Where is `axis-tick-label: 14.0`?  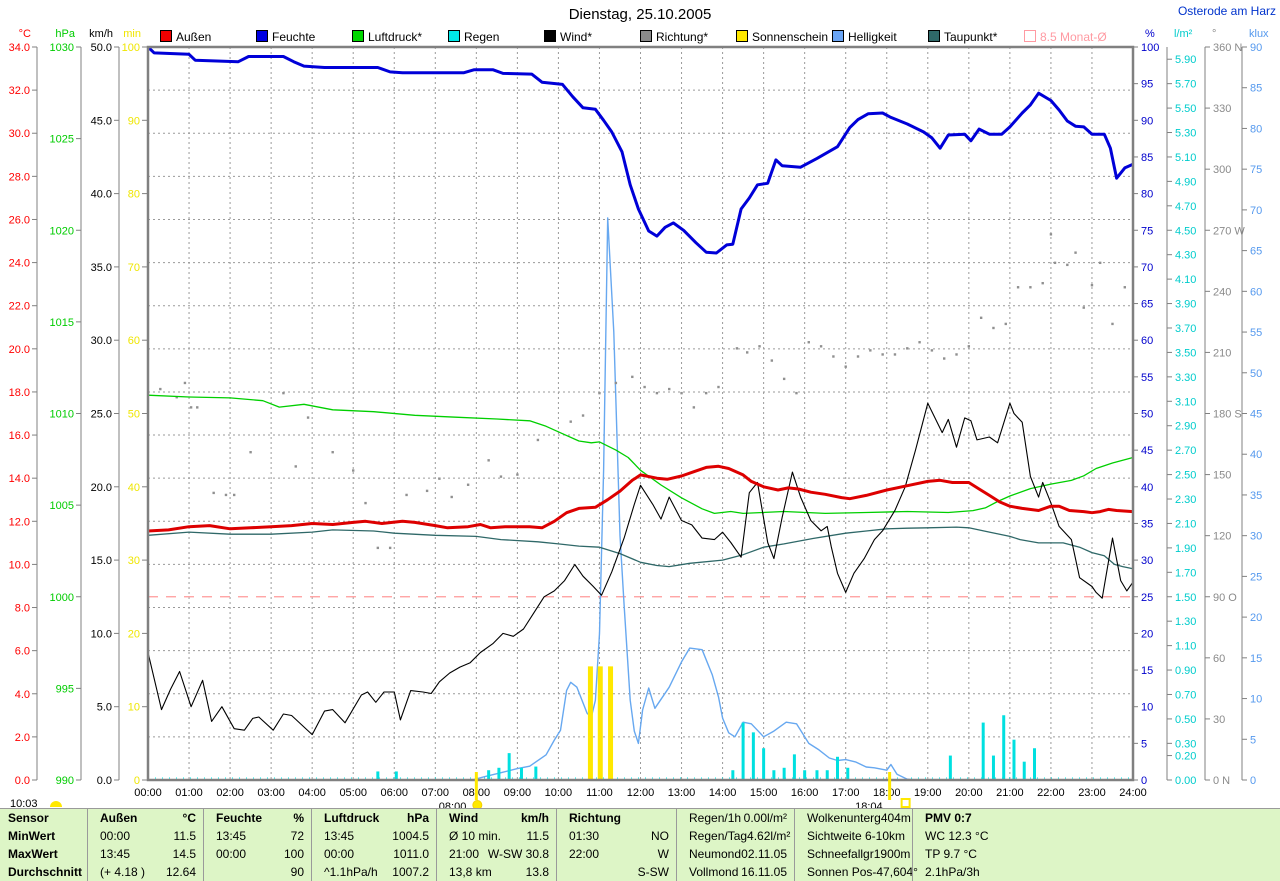 axis-tick-label: 14.0 is located at coordinates (19, 479).